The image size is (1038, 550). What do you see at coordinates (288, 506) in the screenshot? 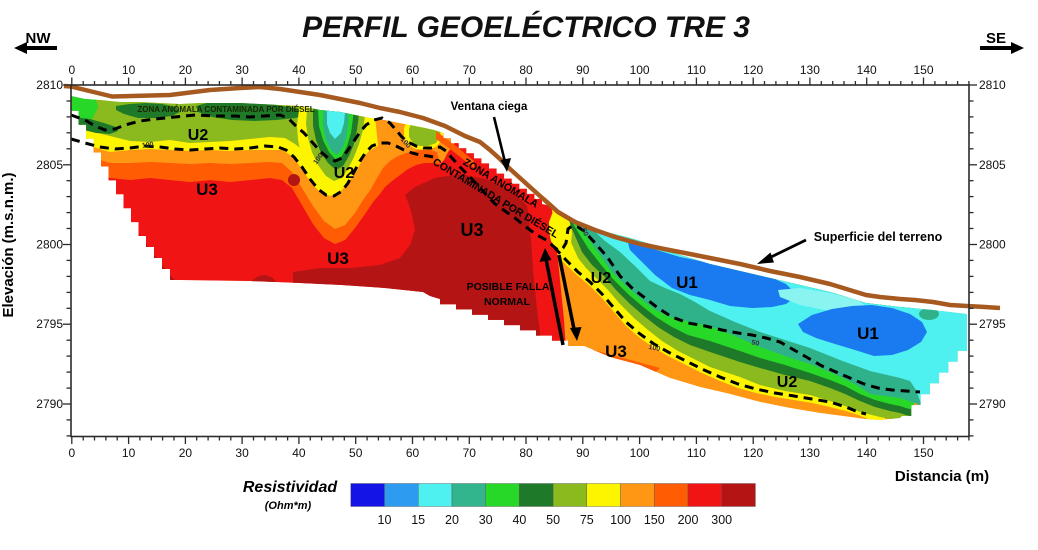
I see `svg-text: (Ohm*m)` at bounding box center [288, 506].